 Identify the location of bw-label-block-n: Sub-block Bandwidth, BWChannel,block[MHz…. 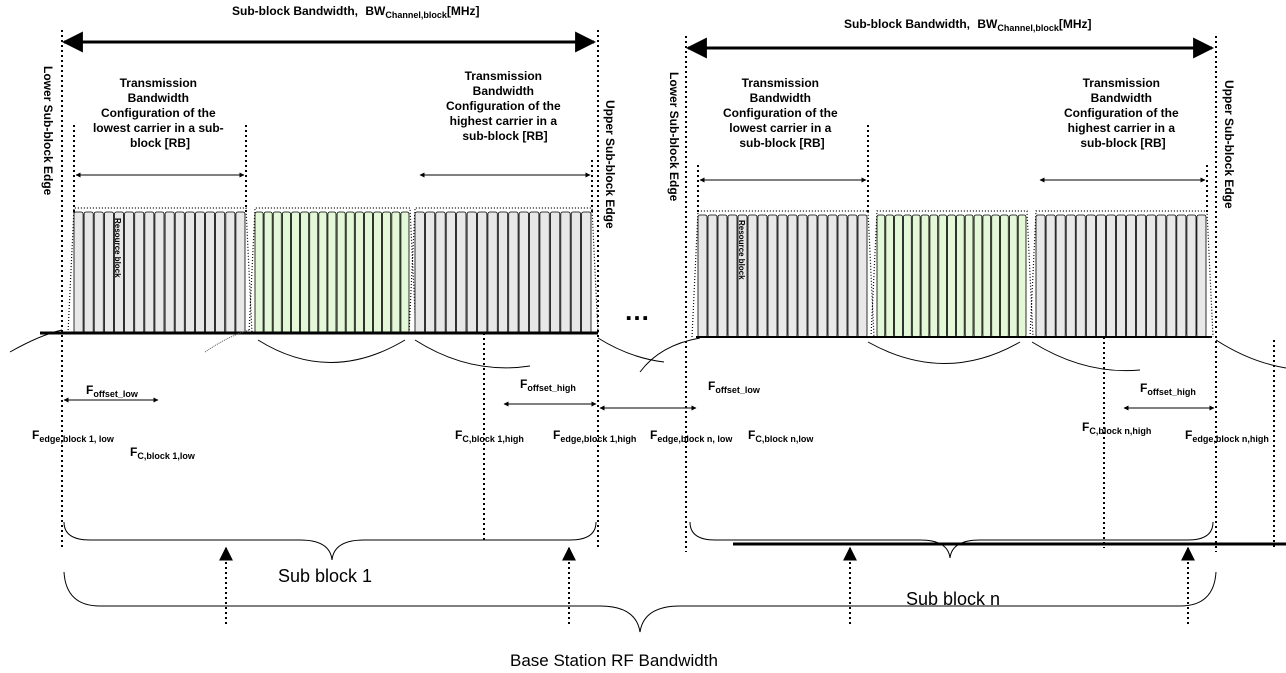
(968, 25).